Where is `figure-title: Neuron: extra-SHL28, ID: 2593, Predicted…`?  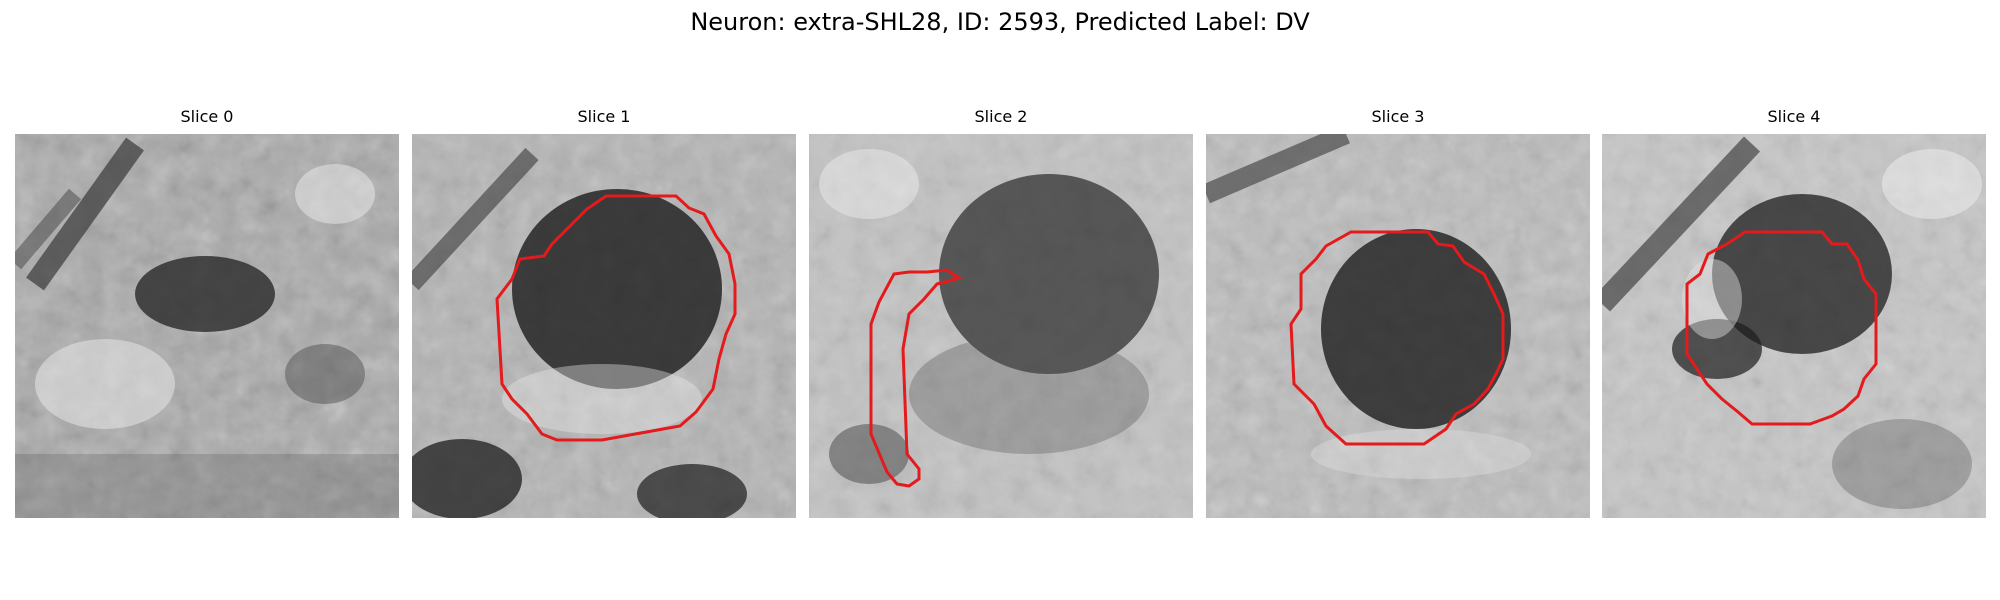 figure-title: Neuron: extra-SHL28, ID: 2593, Predicted… is located at coordinates (1000, 22).